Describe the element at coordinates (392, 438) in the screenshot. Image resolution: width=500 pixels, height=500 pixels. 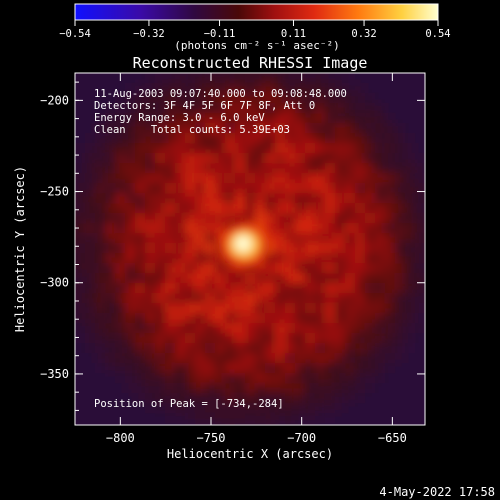
I see `x-tick-label: −650` at that location.